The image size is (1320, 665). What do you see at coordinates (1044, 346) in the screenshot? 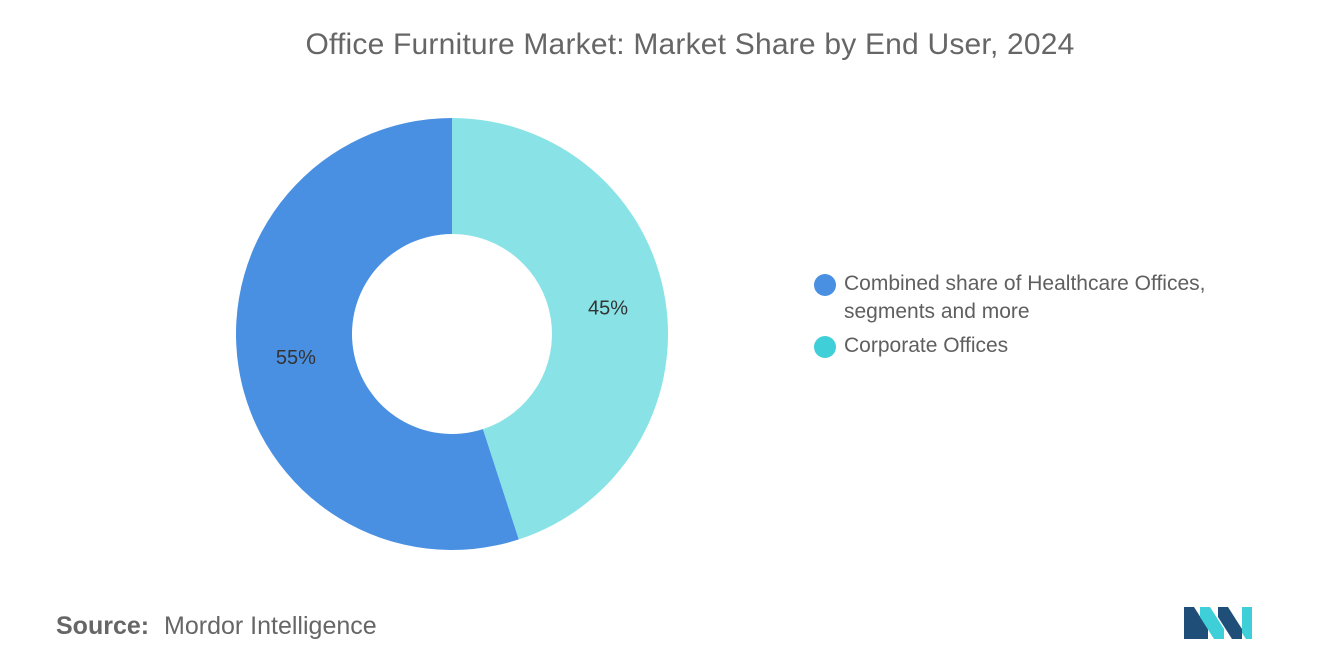
I see `legend-item-corporate: Corporate Offices` at bounding box center [1044, 346].